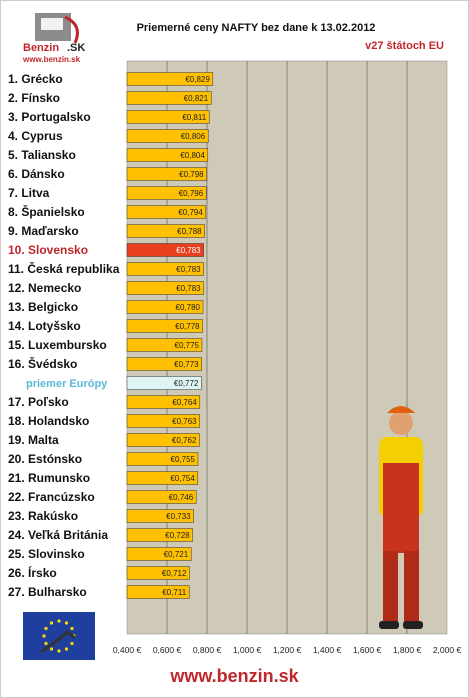  I want to click on x-tick-label: 1,200 €, so click(287, 650).